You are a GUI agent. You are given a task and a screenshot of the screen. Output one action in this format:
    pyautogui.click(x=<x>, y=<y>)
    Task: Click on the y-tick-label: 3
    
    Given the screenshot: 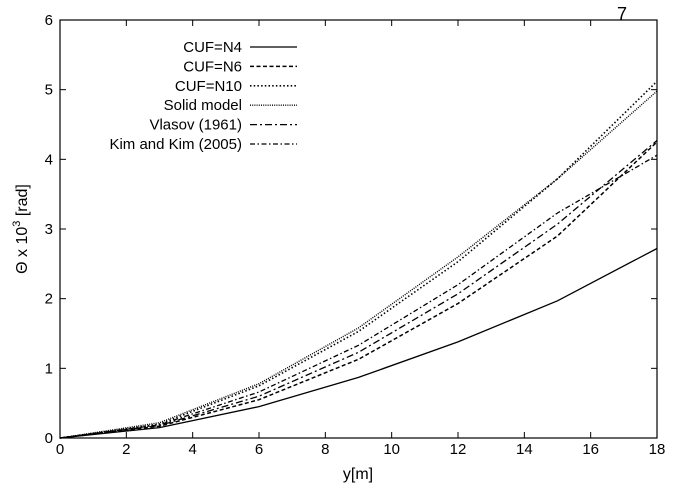 What is the action you would take?
    pyautogui.click(x=49, y=229)
    